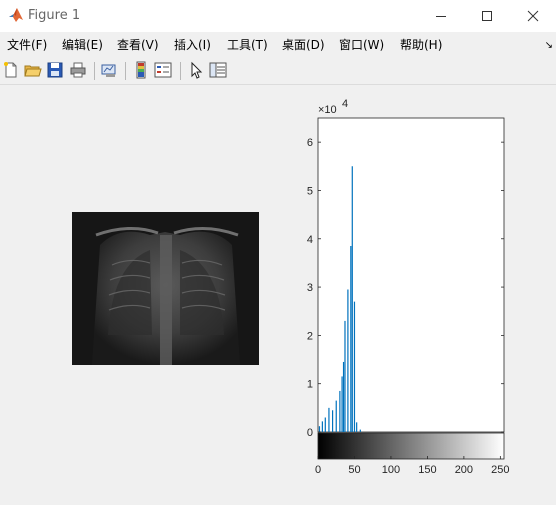  What do you see at coordinates (218, 70) in the screenshot?
I see `property-inspector-icon` at bounding box center [218, 70].